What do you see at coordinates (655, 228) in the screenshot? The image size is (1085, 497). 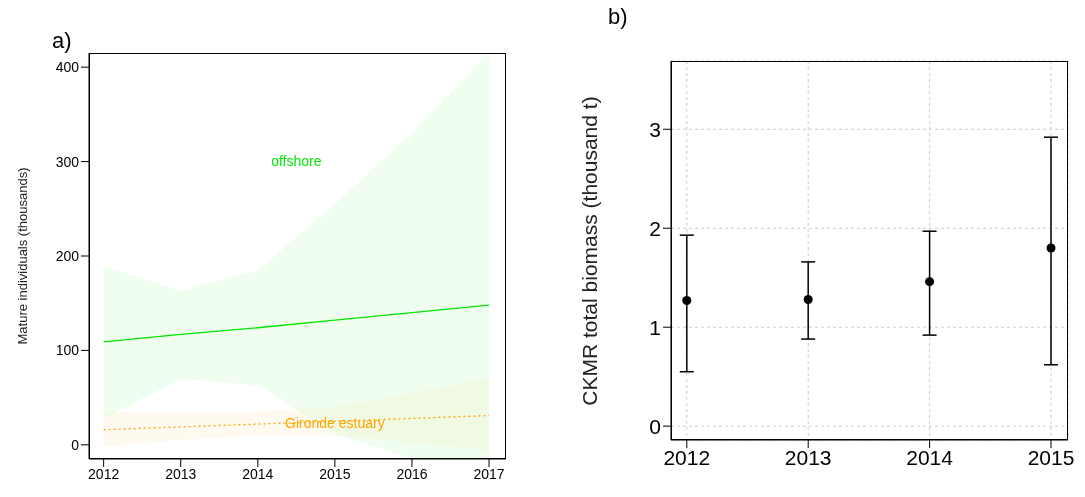 I see `y-tick-label: 2` at bounding box center [655, 228].